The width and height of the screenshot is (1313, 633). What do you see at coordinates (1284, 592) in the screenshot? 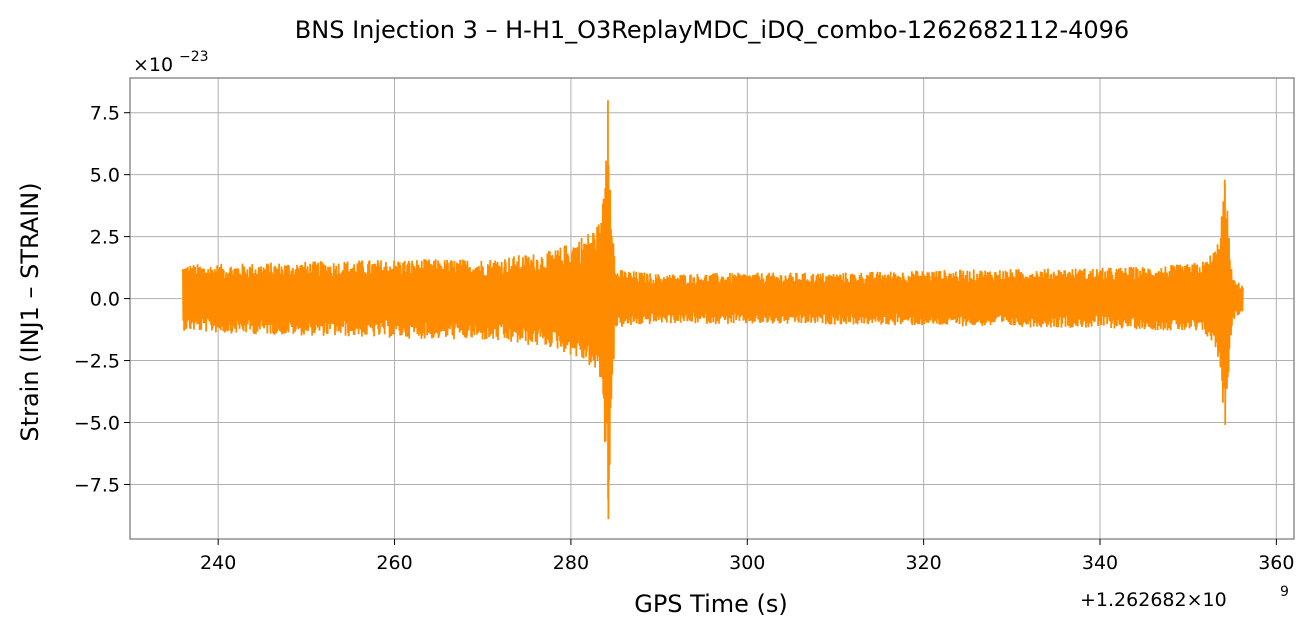
I see `x-offset-exponent: 9` at bounding box center [1284, 592].